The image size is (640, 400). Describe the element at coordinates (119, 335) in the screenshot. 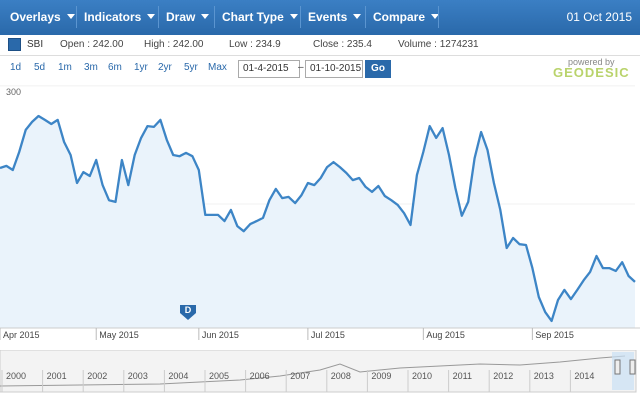

I see `x-tick-label: May 2015` at that location.